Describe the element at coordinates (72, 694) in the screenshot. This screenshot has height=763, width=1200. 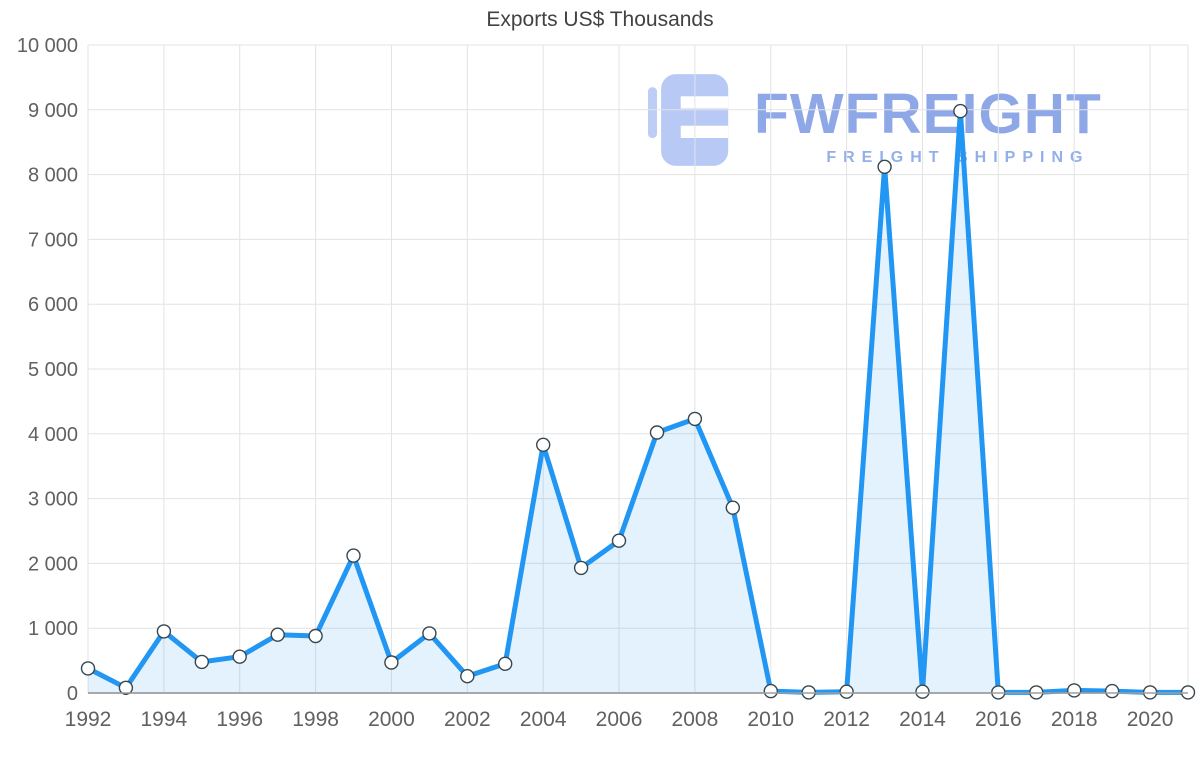
I see `svg-text: 0` at that location.